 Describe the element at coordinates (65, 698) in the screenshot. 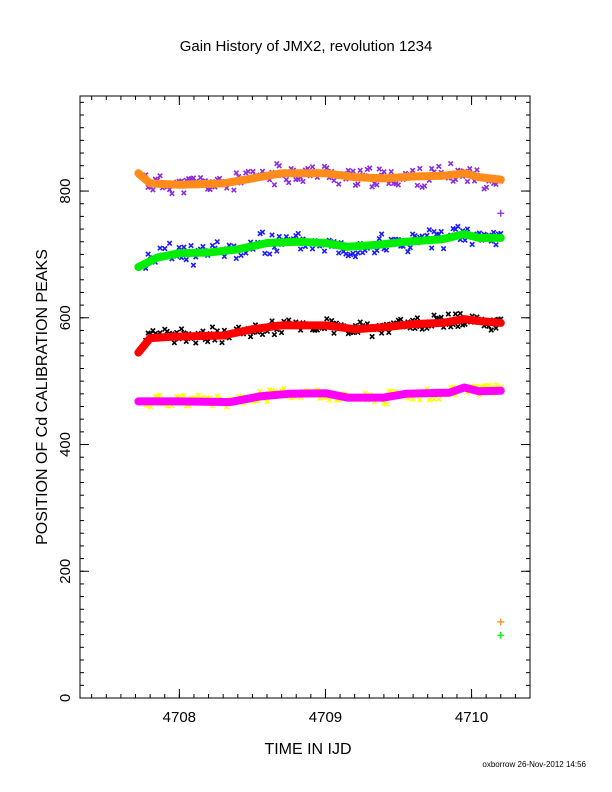

I see `y-tick-label: 0` at that location.